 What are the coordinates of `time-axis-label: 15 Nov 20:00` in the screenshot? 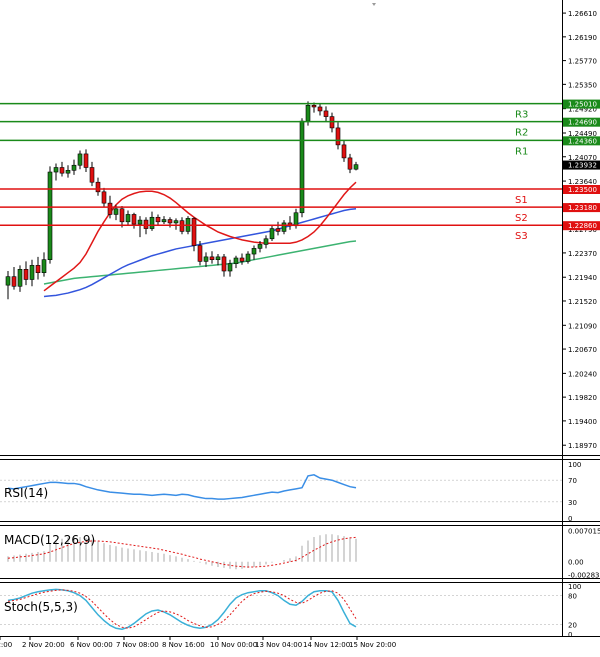 It's located at (372, 645).